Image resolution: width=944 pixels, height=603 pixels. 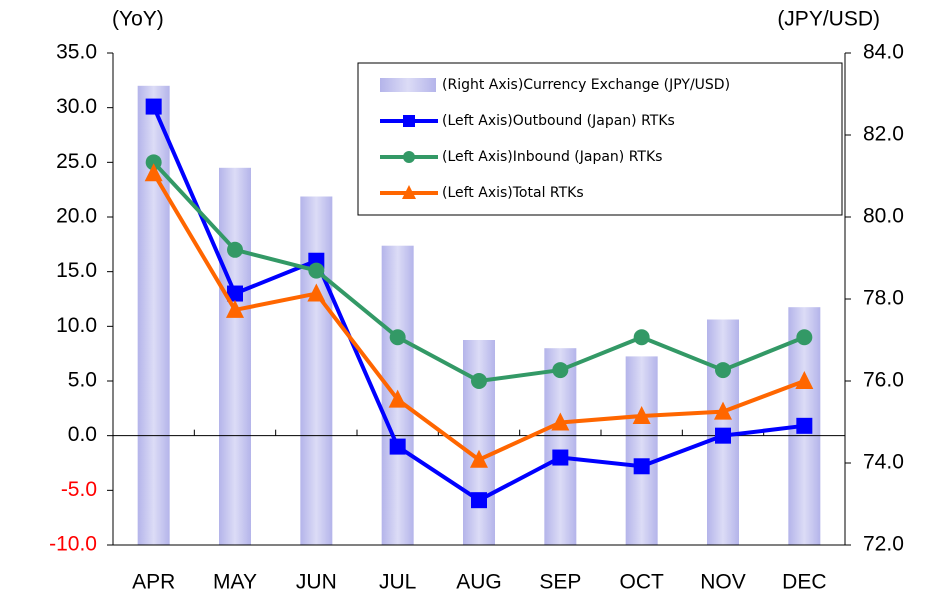 I want to click on y-tick-label: 5.0, so click(x=82, y=380).